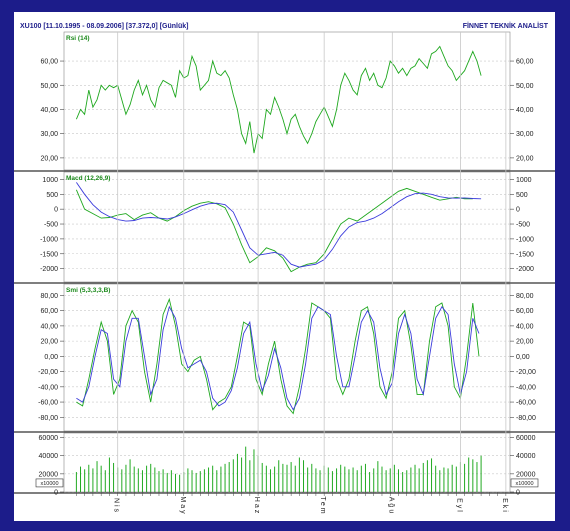 This screenshot has height=531, width=570. What do you see at coordinates (50, 180) in the screenshot?
I see `macd-tick-label-left: 1000` at bounding box center [50, 180].